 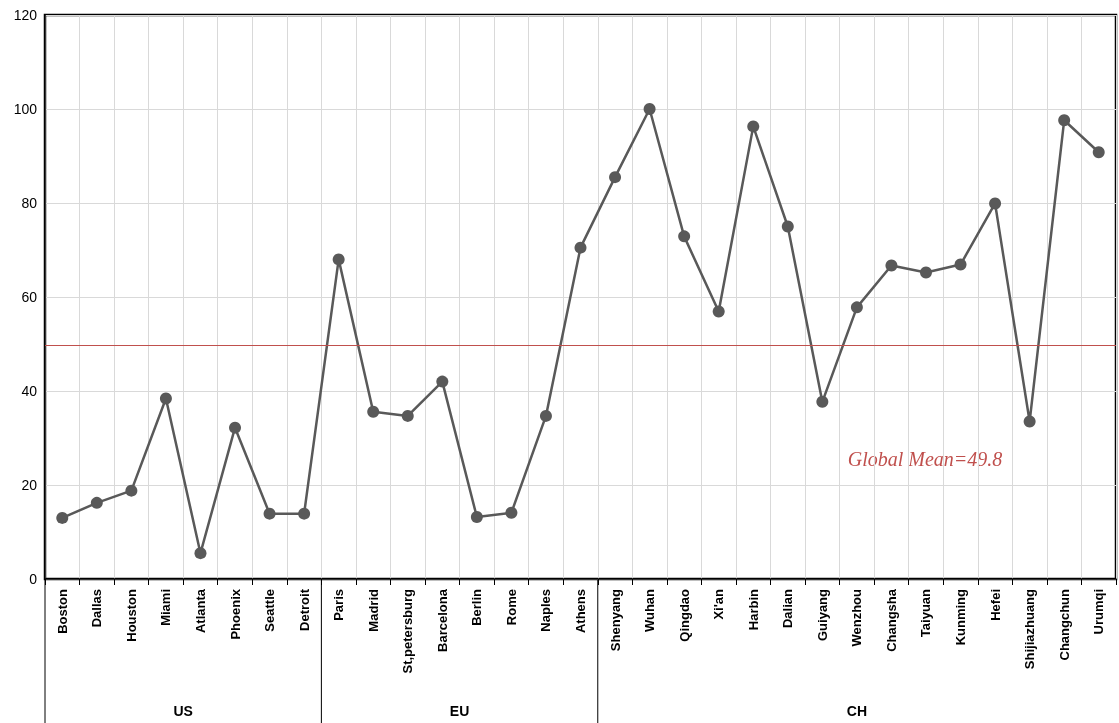 I want to click on x-tick-label: Paris, so click(x=339, y=605).